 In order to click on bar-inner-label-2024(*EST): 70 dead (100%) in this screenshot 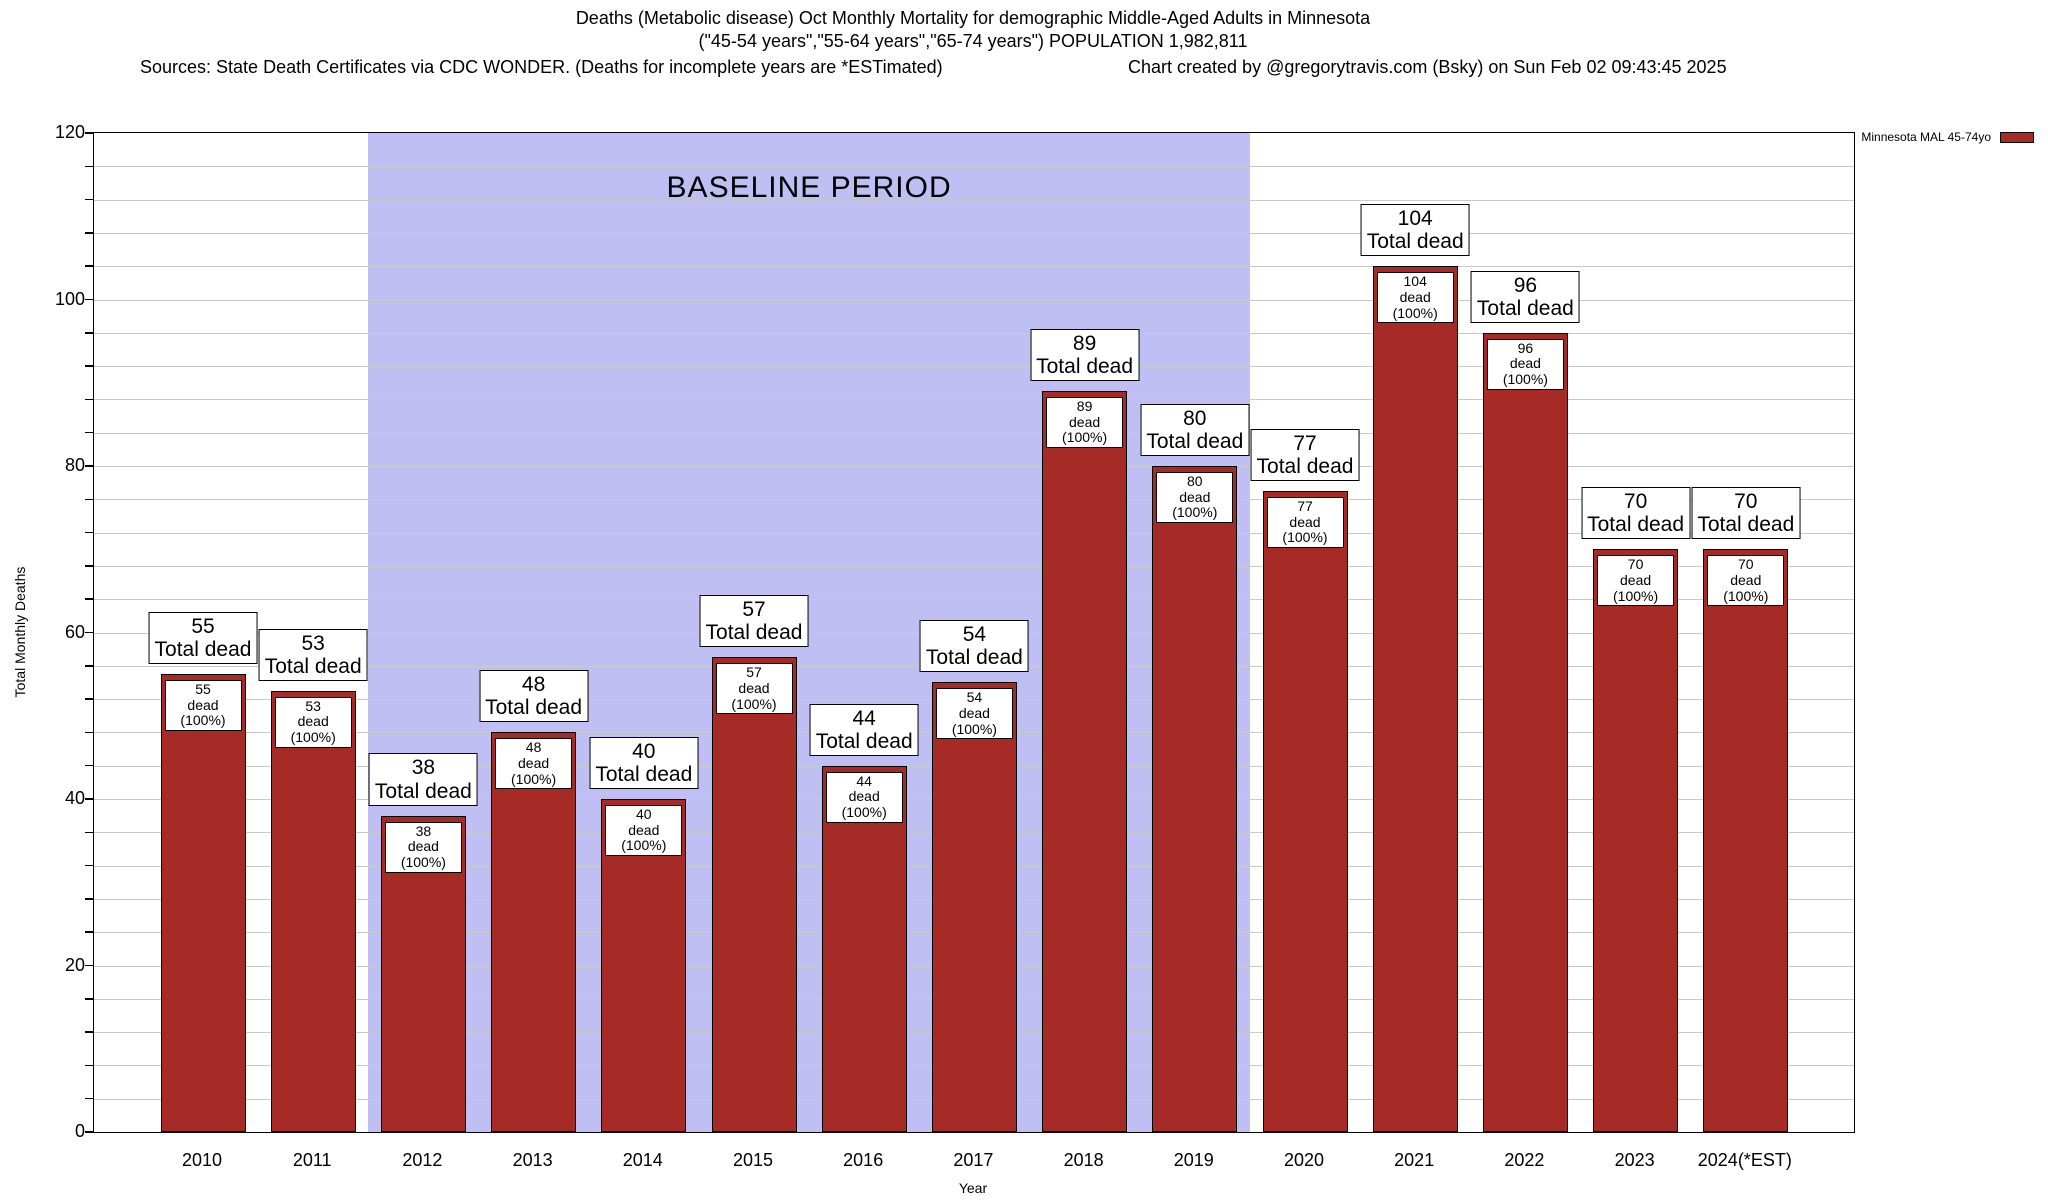, I will do `click(1746, 581)`.